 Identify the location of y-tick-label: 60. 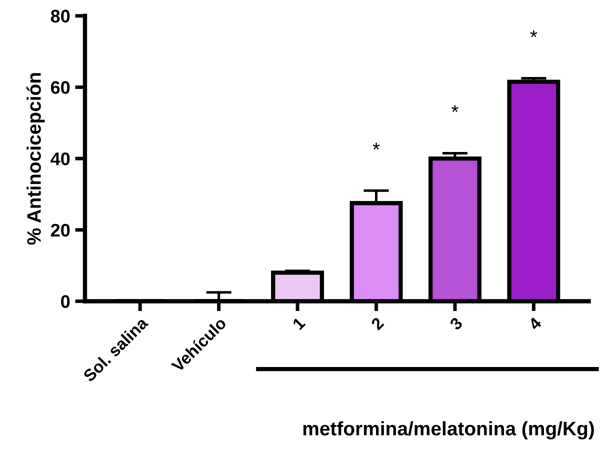
(60, 87).